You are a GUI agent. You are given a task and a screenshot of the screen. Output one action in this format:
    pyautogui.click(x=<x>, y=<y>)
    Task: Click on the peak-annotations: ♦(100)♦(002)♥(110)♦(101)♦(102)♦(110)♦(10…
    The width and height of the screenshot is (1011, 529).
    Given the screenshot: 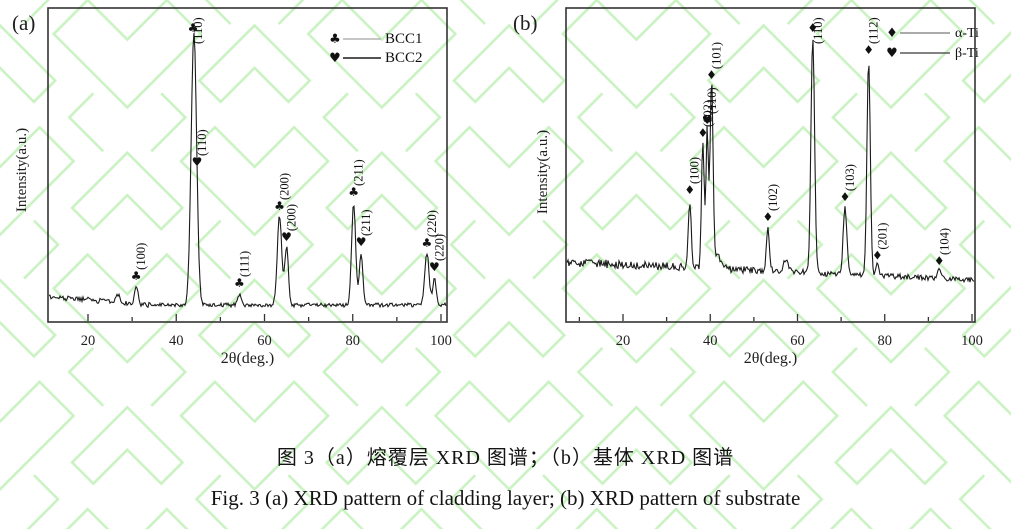 What is the action you would take?
    pyautogui.click(x=817, y=142)
    